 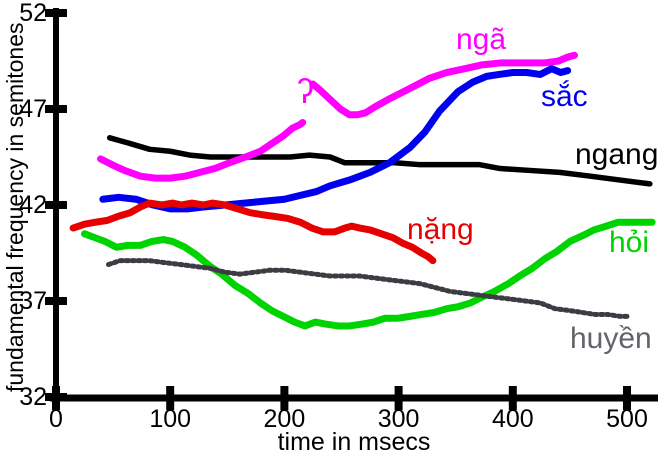 I want to click on curve-label-nang: nặng, so click(x=440, y=229).